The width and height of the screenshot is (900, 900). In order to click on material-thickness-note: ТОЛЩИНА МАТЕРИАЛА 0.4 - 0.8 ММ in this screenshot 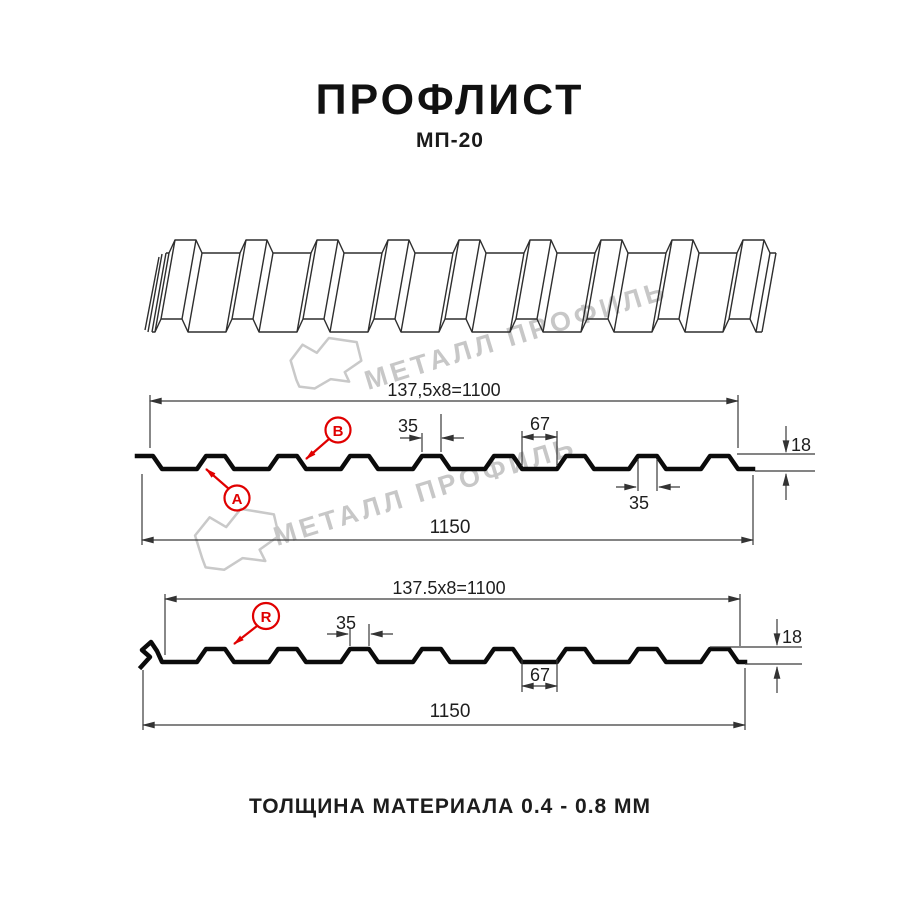, I will do `click(450, 806)`.